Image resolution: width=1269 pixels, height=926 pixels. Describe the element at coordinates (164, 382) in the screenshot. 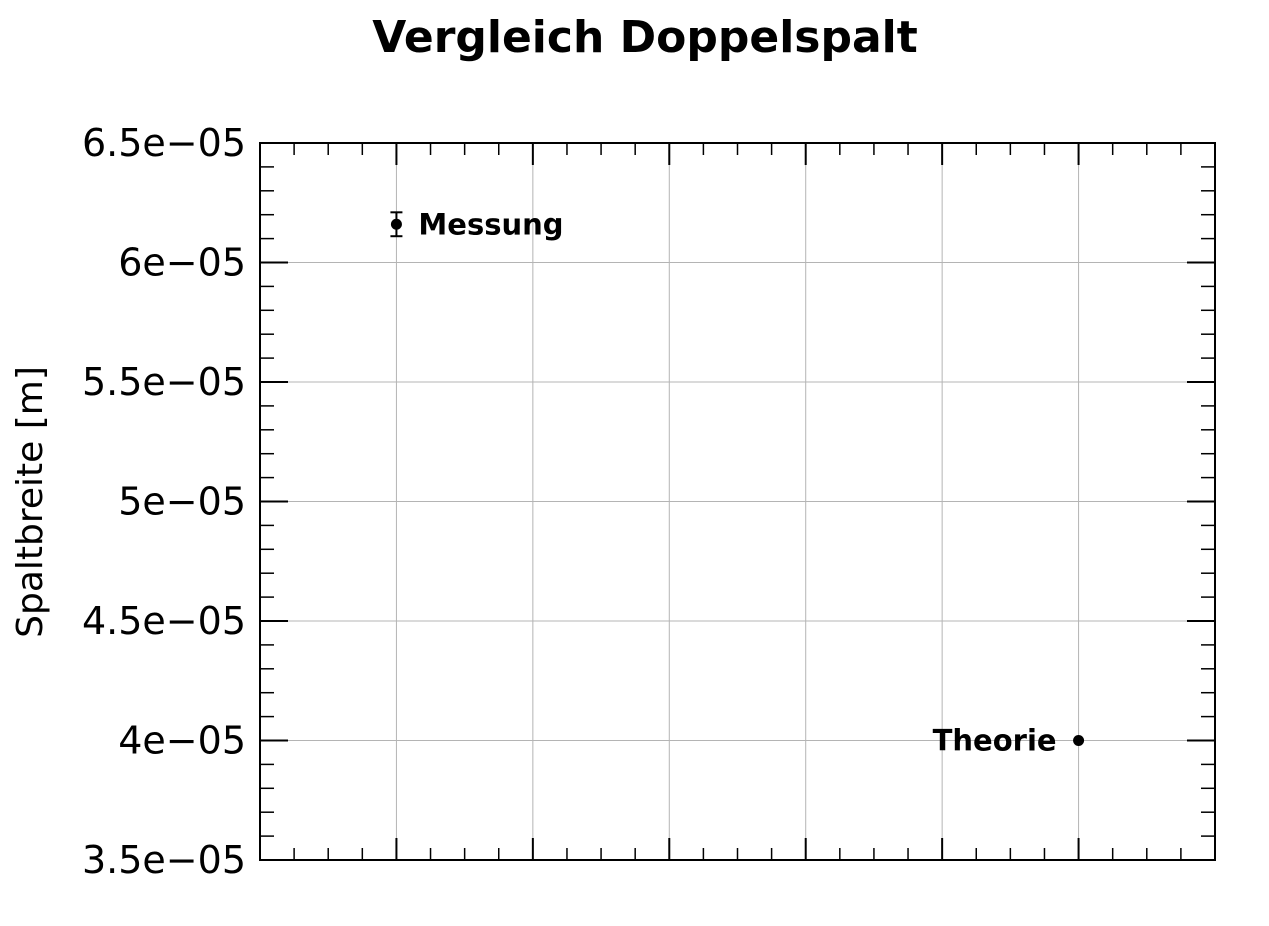

I see `y-tick-label-4: 5.5e−05` at that location.